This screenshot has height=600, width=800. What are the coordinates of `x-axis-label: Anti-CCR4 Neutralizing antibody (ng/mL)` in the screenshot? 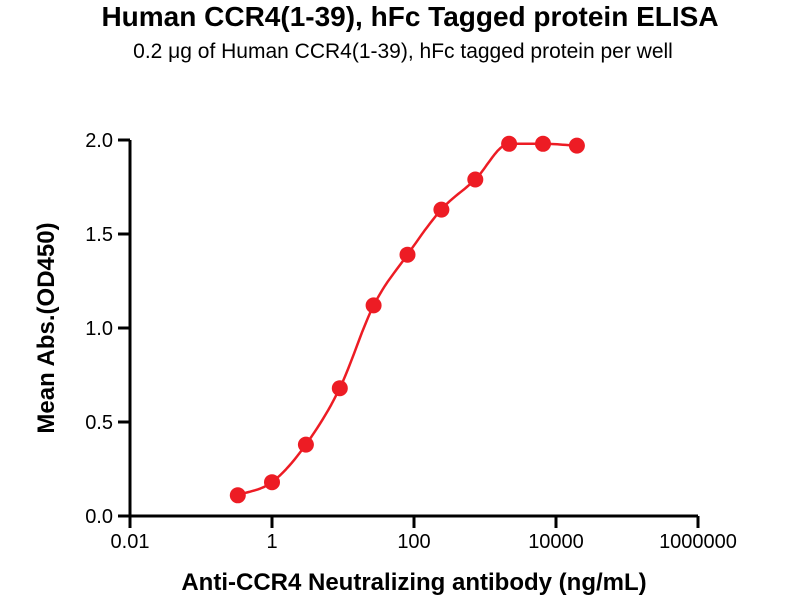 It's located at (413, 582).